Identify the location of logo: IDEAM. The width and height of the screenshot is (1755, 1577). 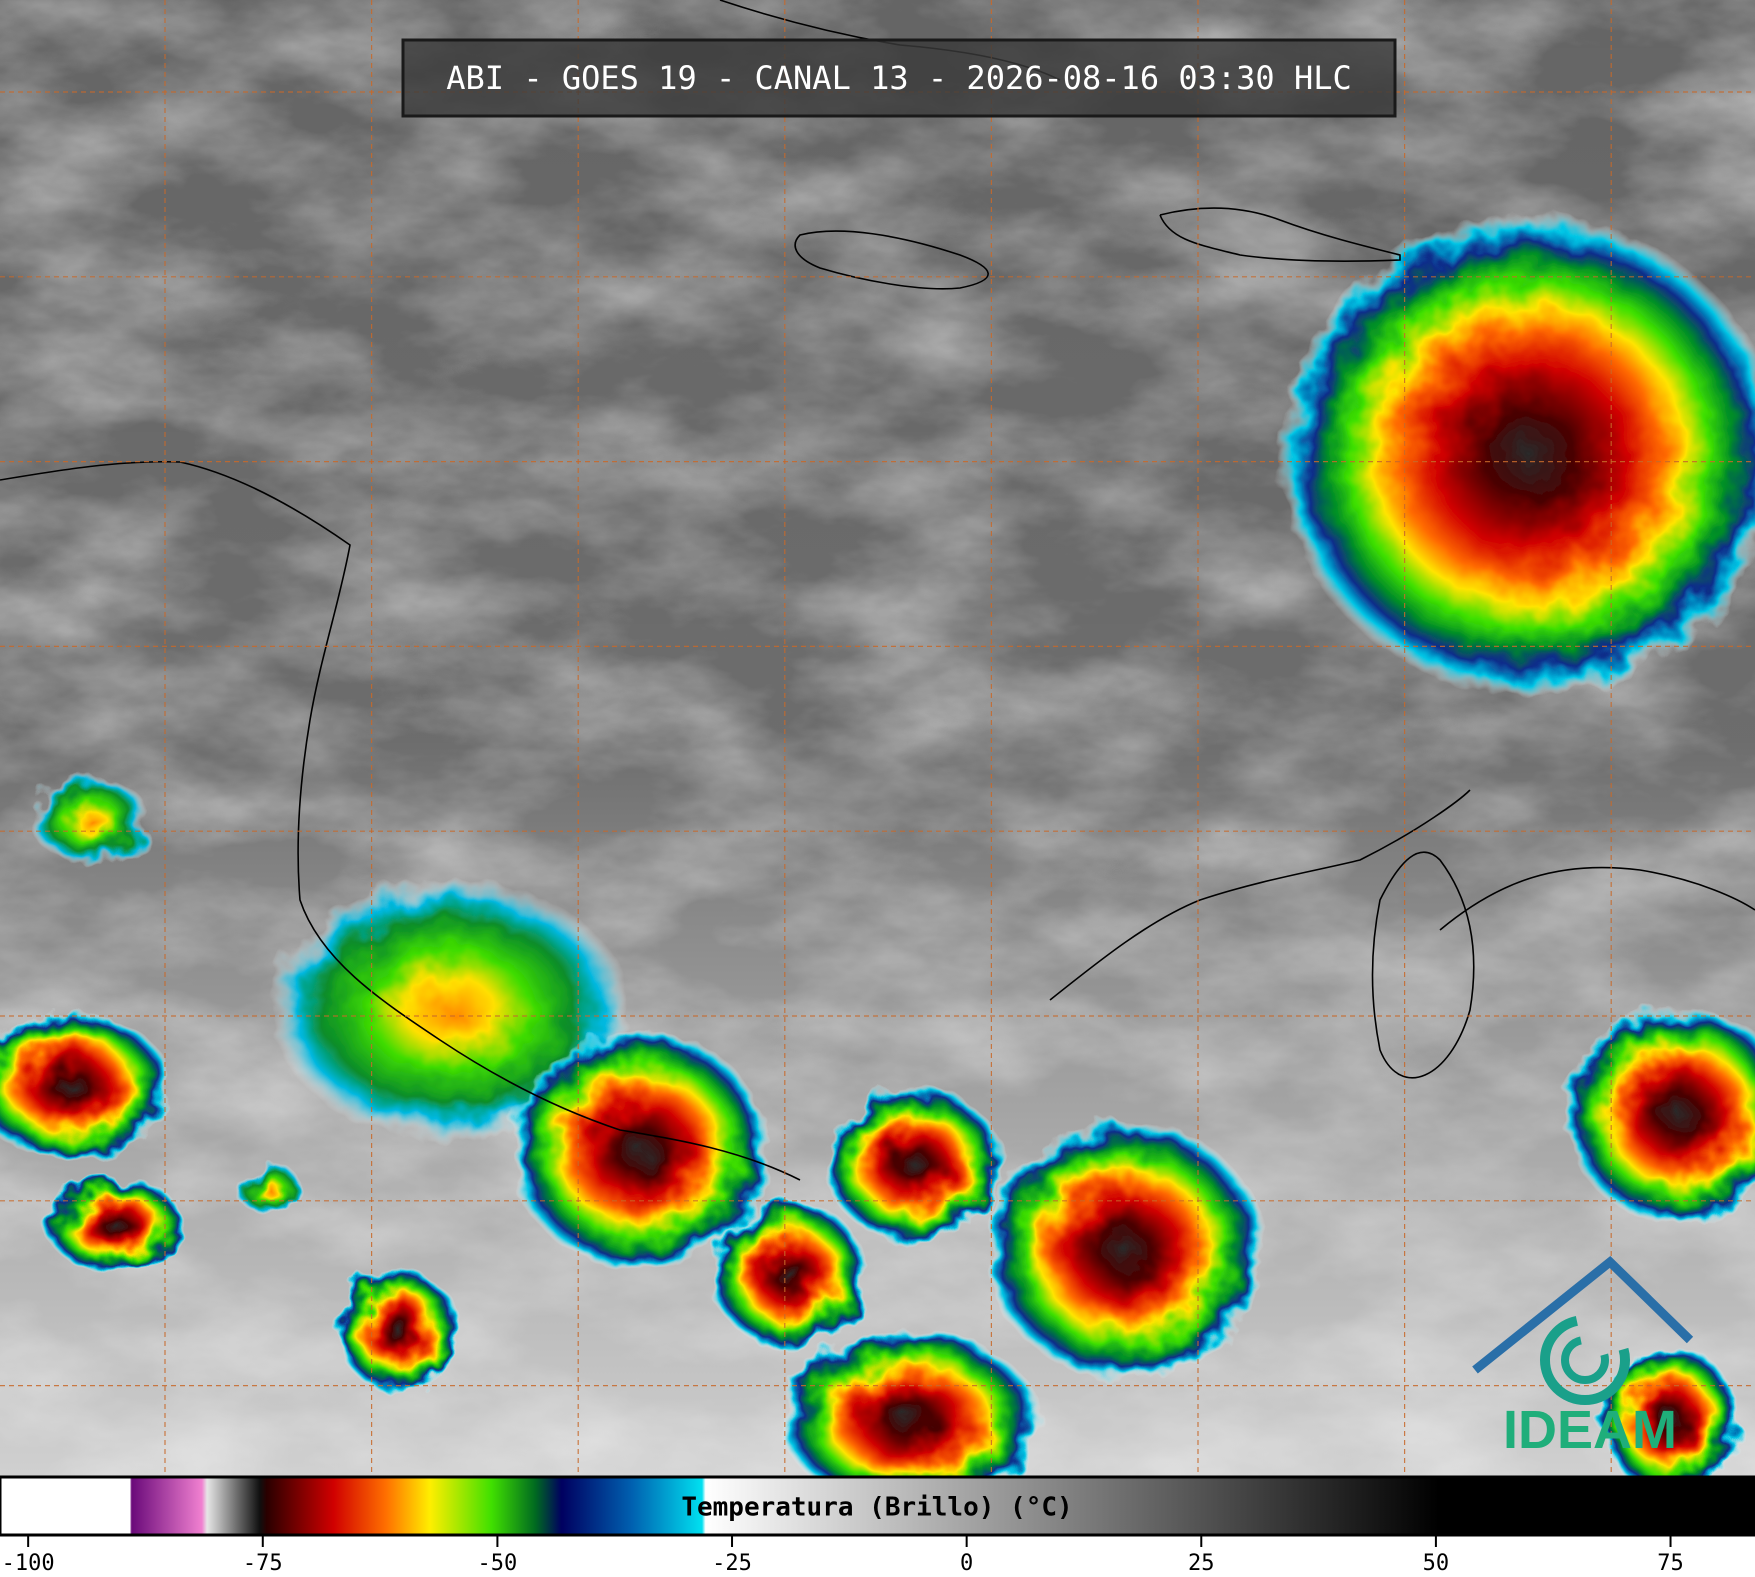
(1583, 1358).